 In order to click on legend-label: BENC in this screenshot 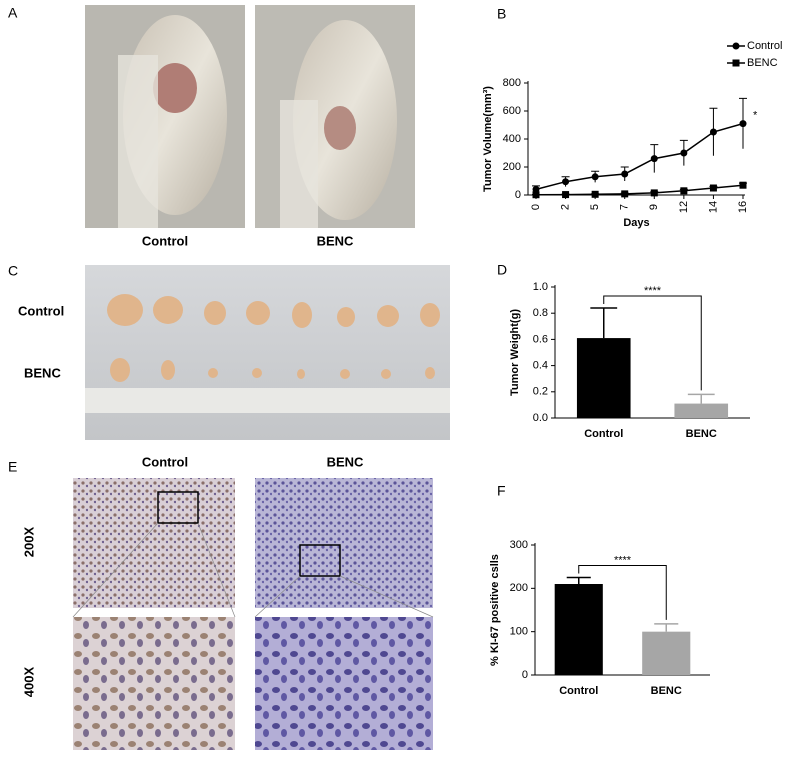, I will do `click(762, 63)`.